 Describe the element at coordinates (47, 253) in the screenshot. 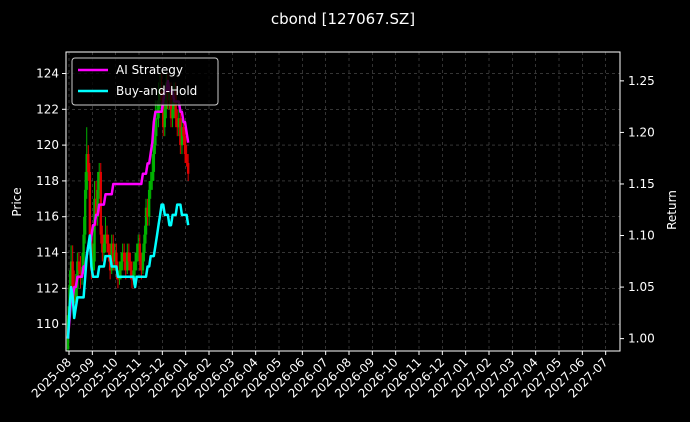

I see `price-tick-label: 114` at that location.